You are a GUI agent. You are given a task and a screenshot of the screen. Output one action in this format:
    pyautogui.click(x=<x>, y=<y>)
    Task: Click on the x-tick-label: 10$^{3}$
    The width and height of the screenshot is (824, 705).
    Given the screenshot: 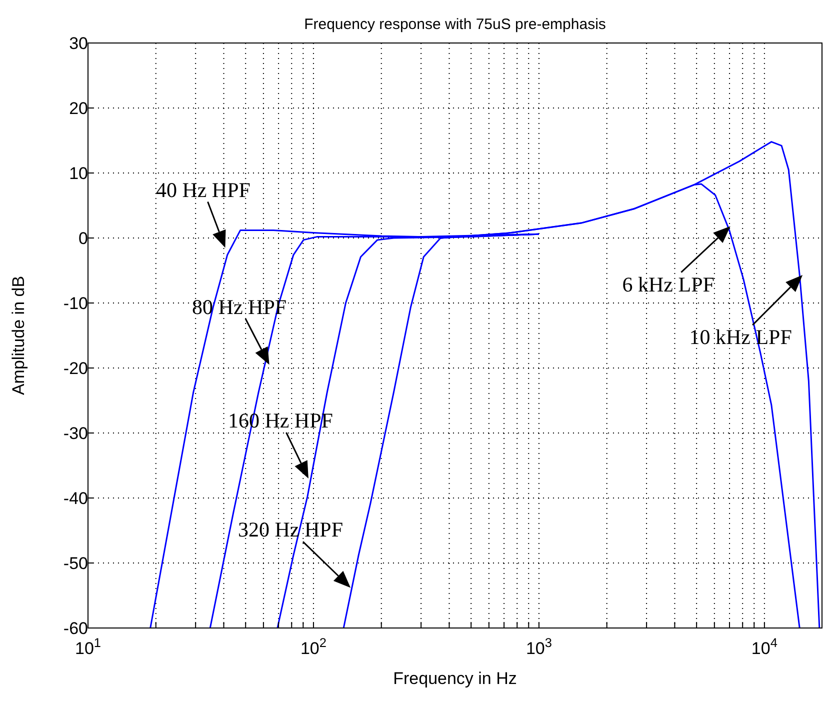 What is the action you would take?
    pyautogui.click(x=539, y=646)
    